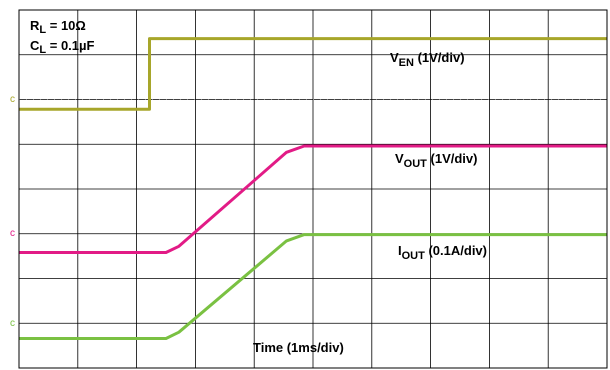  I want to click on vout-label: VOUT (1V/div), so click(436, 160).